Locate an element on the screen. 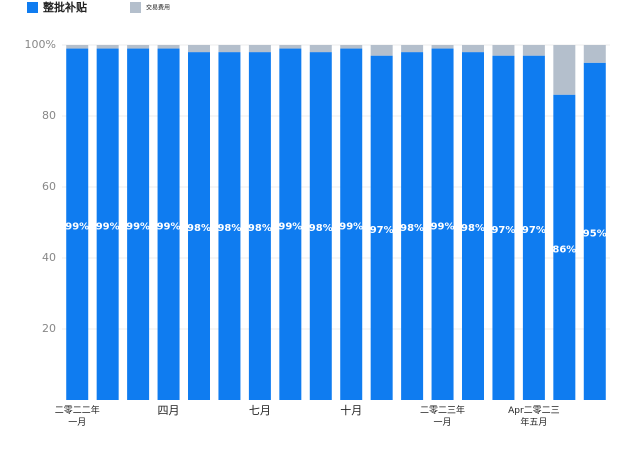 Image resolution: width=640 pixels, height=458 pixels. value-label: 86% is located at coordinates (564, 249).